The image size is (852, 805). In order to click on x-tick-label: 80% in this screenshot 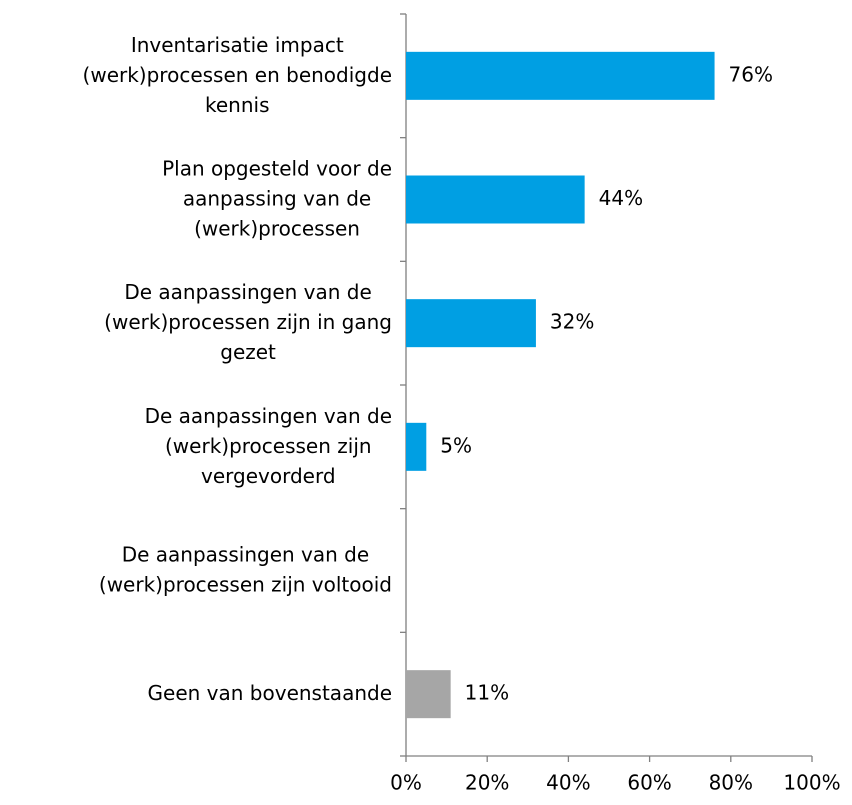, I will do `click(731, 783)`.